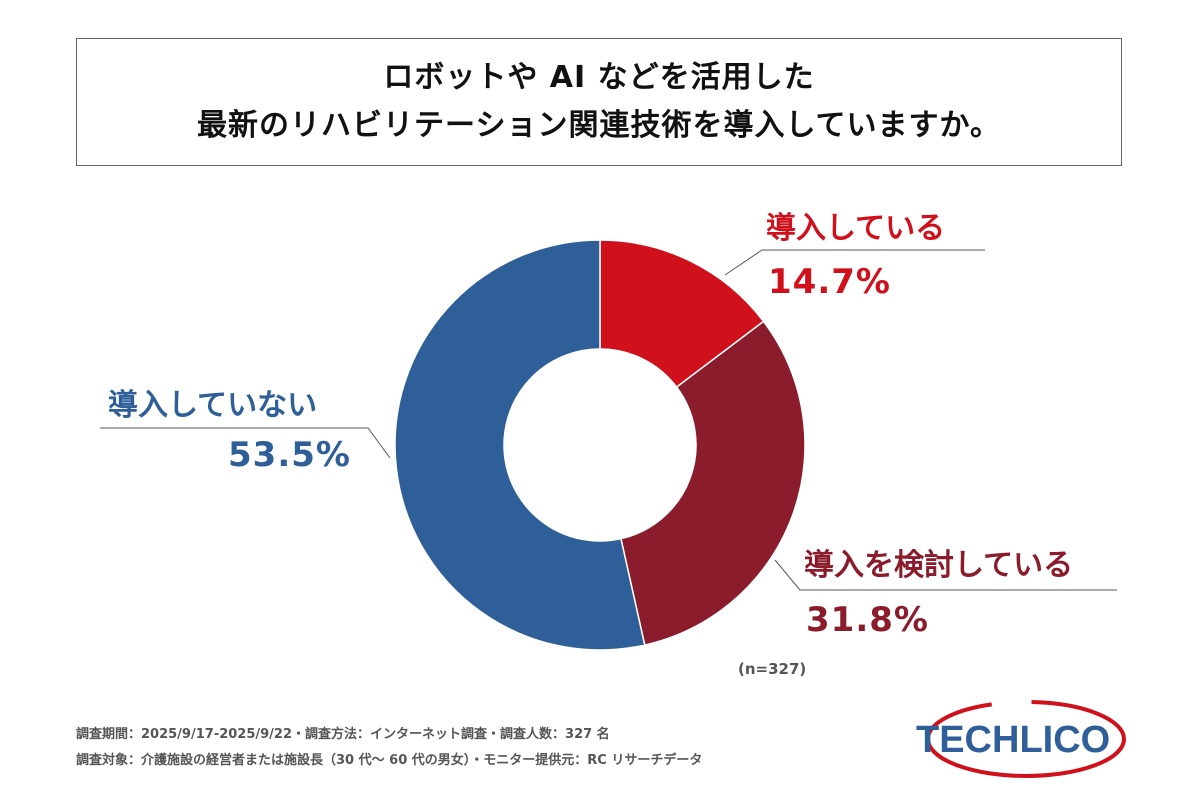  What do you see at coordinates (289, 455) in the screenshot?
I see `slice-value-not-introduced: 53.5%` at bounding box center [289, 455].